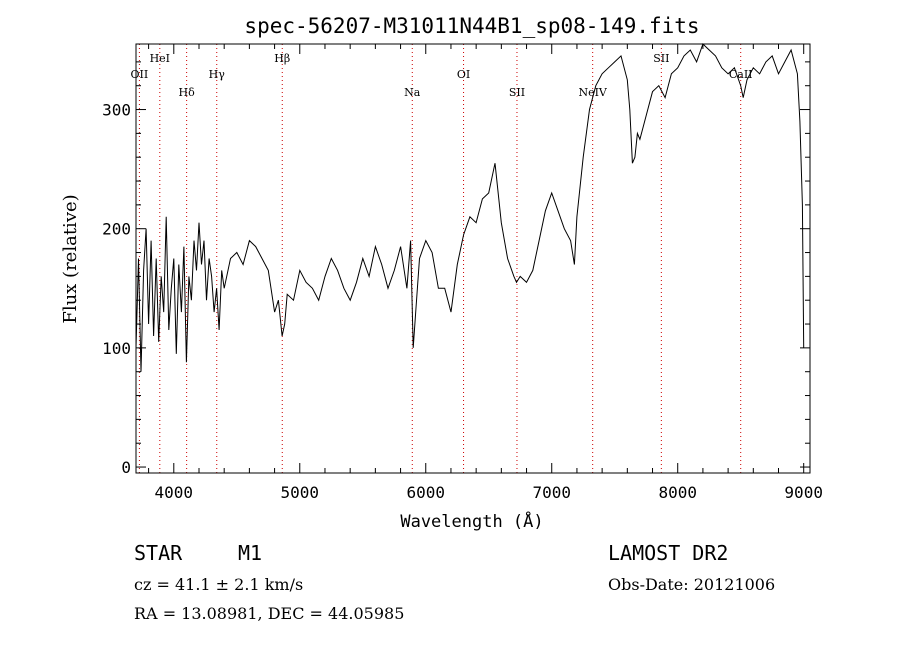  What do you see at coordinates (219, 584) in the screenshot?
I see `velocity-text: cz = 41.1 ± 2.1 km/s` at bounding box center [219, 584].